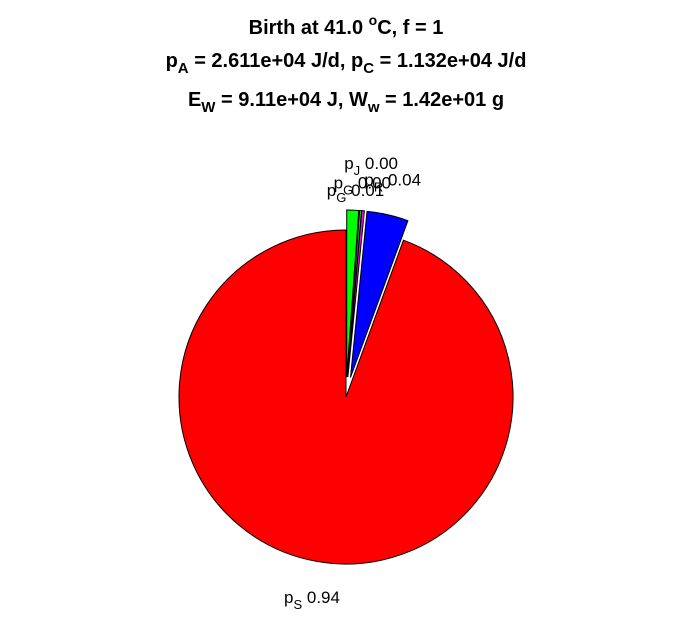  I want to click on slice-label-value: 0.94, so click(321, 597).